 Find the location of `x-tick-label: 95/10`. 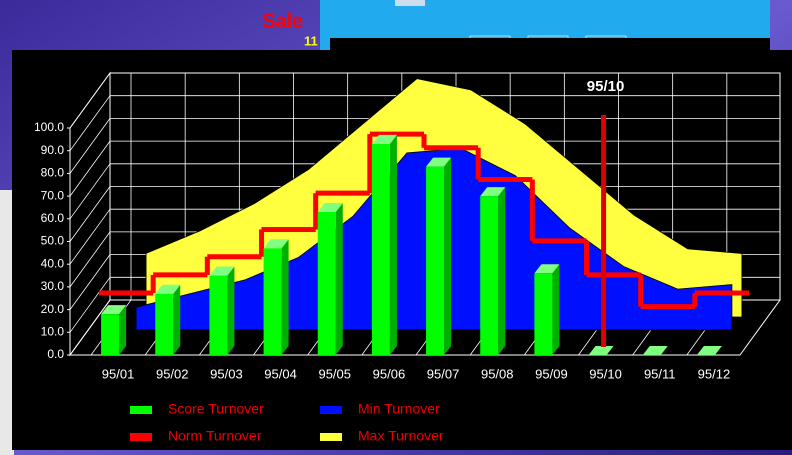

x-tick-label: 95/10 is located at coordinates (605, 373).